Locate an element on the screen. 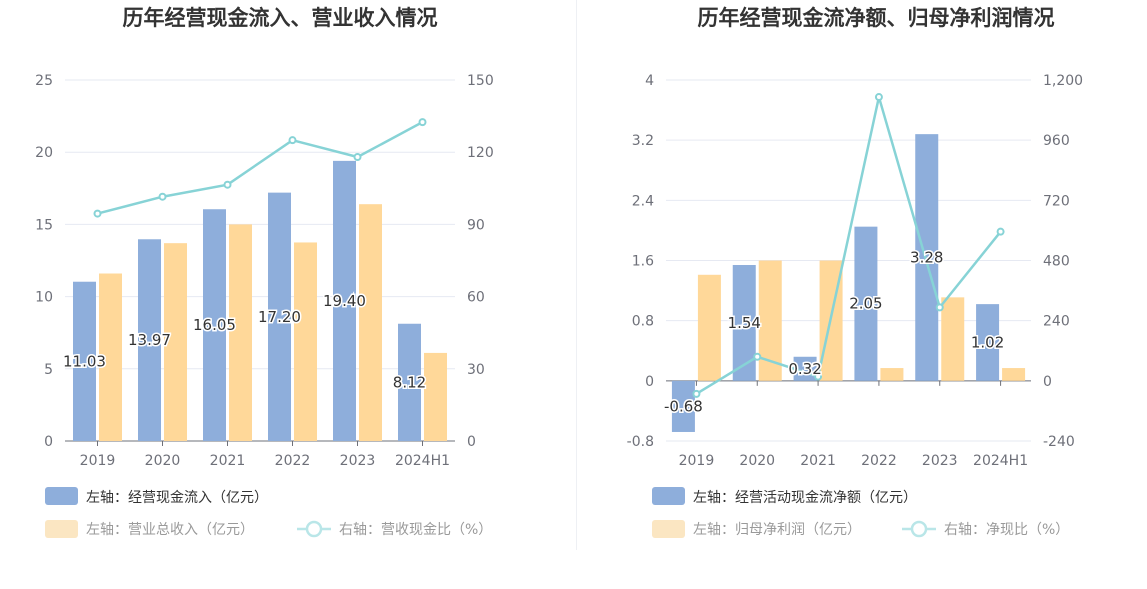 The height and width of the screenshot is (589, 1147). data-label: 17.20 is located at coordinates (279, 317).